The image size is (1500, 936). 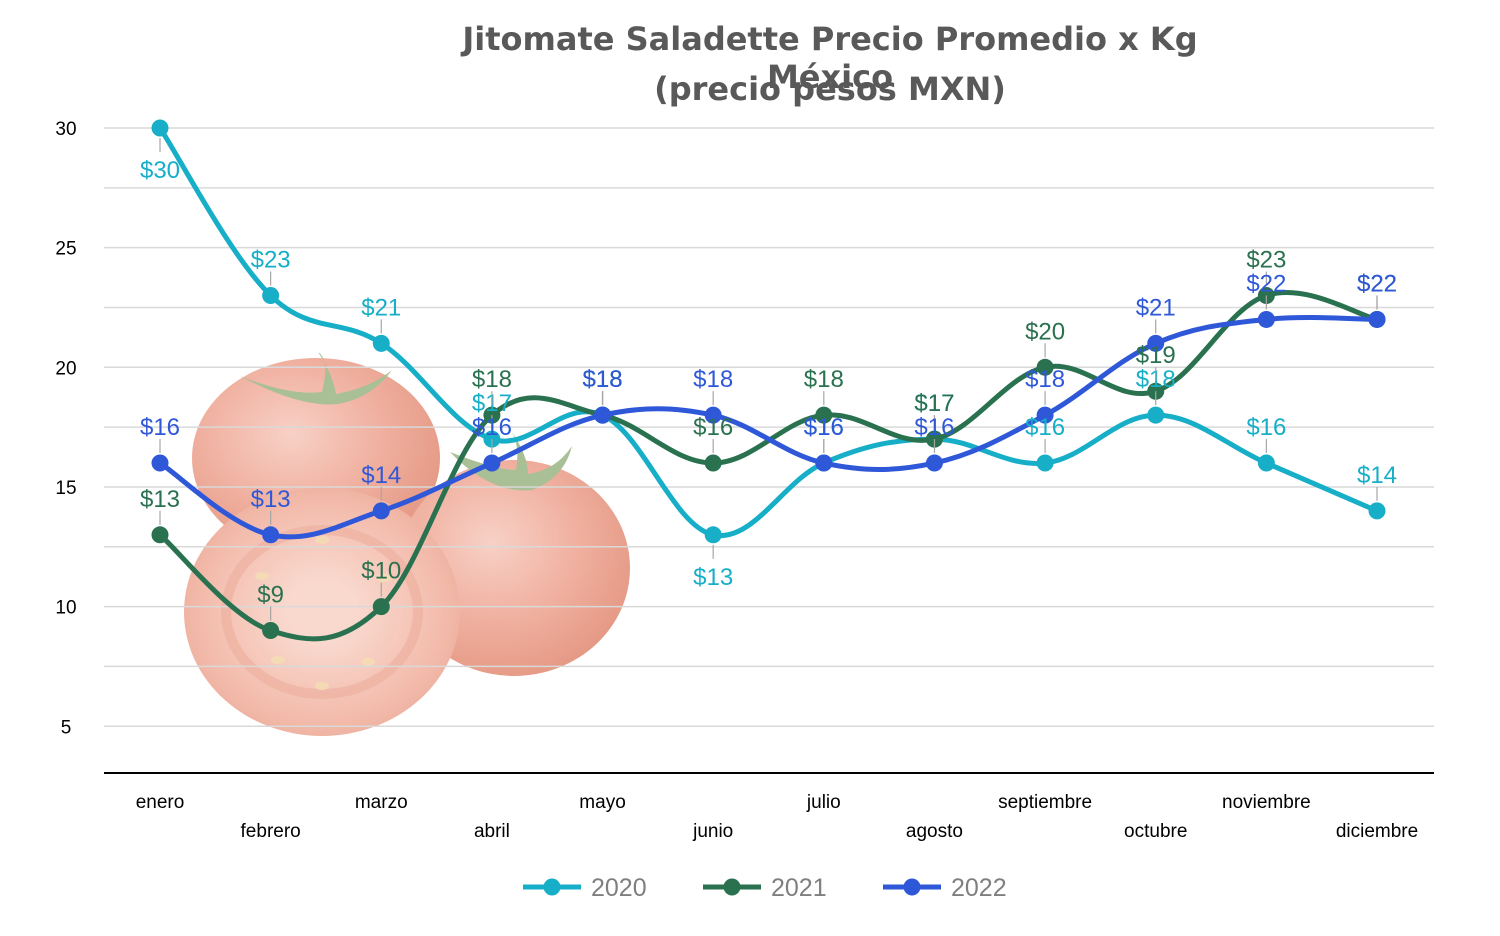 I want to click on x-tick-label: marzo, so click(x=381, y=802).